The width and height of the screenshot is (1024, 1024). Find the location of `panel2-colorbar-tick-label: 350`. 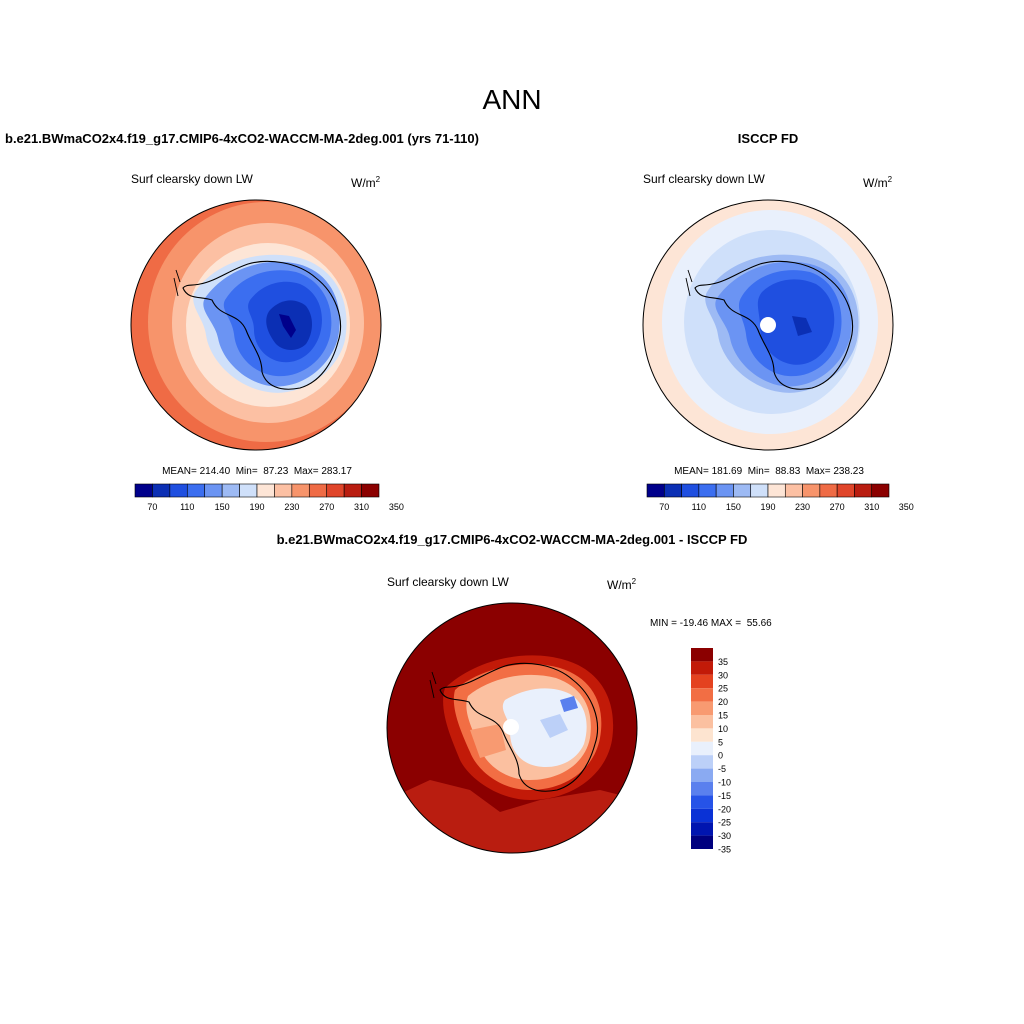

panel2-colorbar-tick-label: 350 is located at coordinates (906, 507).